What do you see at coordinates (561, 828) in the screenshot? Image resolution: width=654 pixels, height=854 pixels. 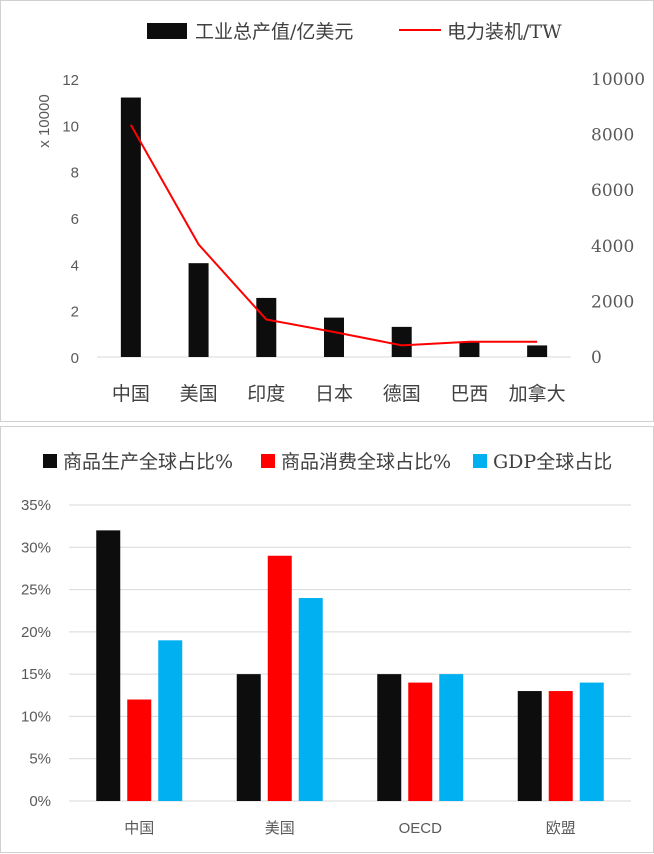 I see `x-axis-category-label: 欧盟` at bounding box center [561, 828].